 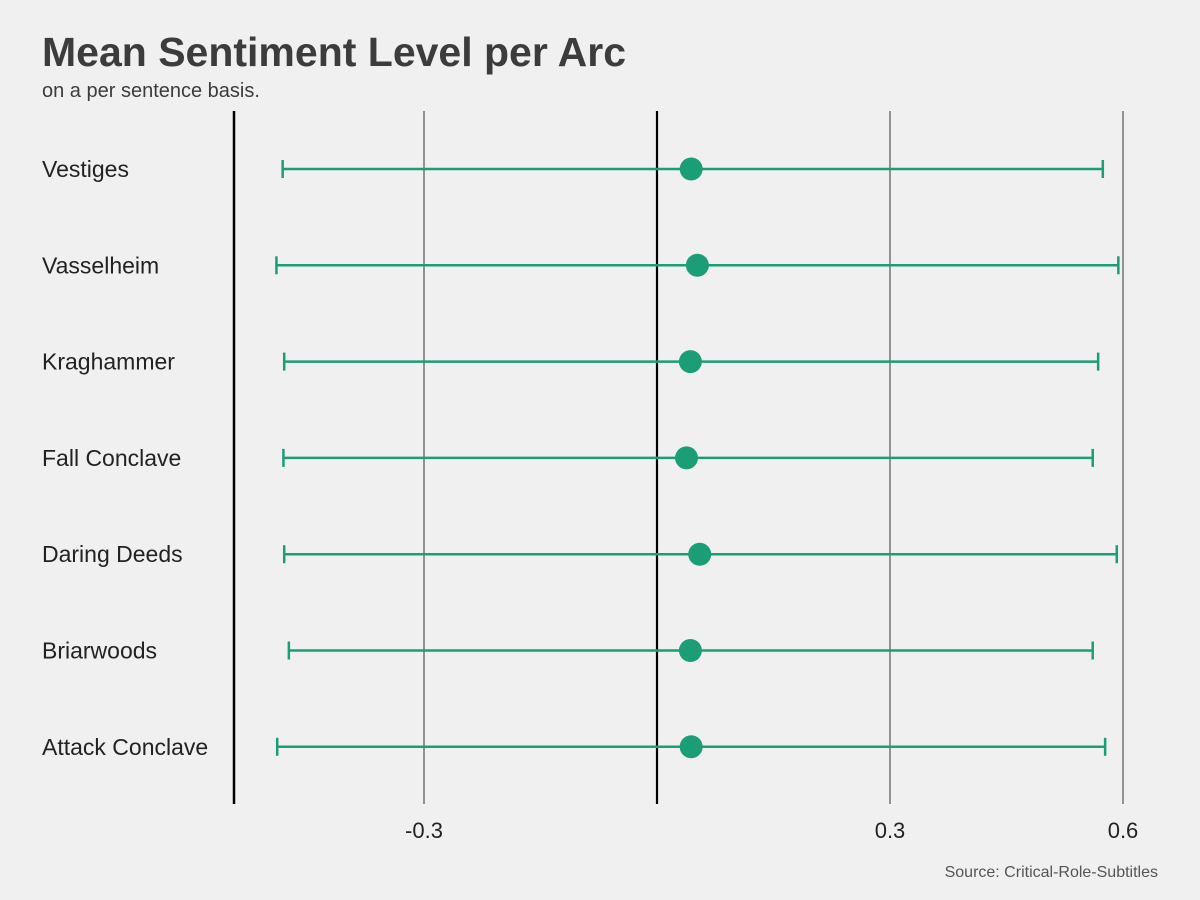 What do you see at coordinates (1123, 830) in the screenshot?
I see `x-tick-label: 0.6` at bounding box center [1123, 830].